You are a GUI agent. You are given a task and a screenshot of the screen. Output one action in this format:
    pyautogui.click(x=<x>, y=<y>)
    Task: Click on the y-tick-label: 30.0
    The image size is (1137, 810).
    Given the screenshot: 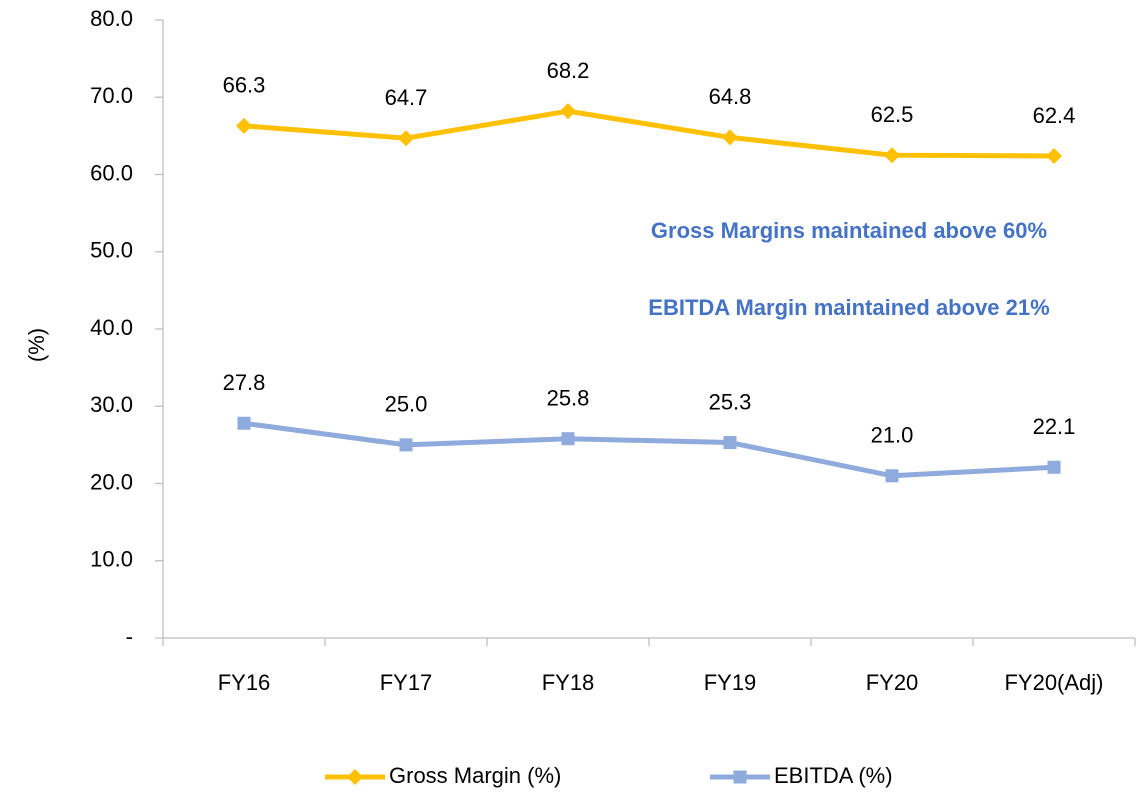 What is the action you would take?
    pyautogui.click(x=111, y=404)
    